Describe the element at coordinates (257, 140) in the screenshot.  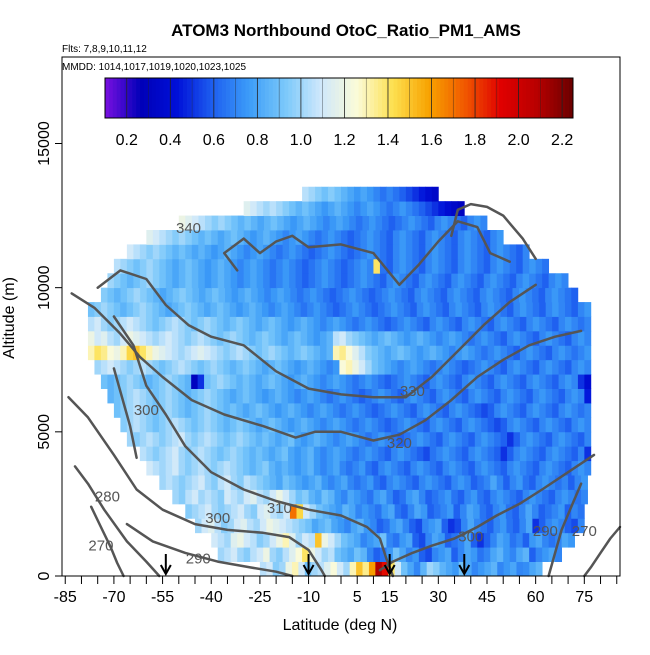
I see `colorbar-tick-label: 0.8` at that location.